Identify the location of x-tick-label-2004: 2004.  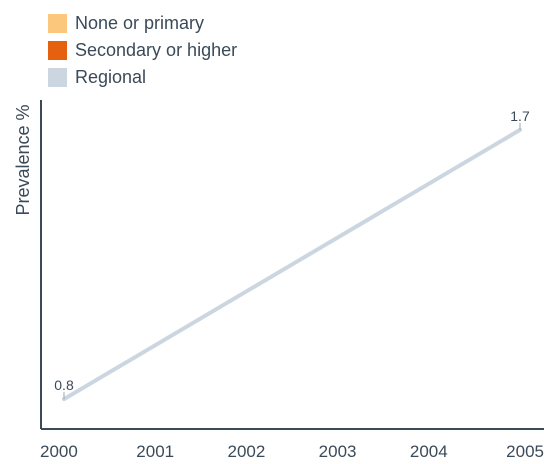
(429, 451).